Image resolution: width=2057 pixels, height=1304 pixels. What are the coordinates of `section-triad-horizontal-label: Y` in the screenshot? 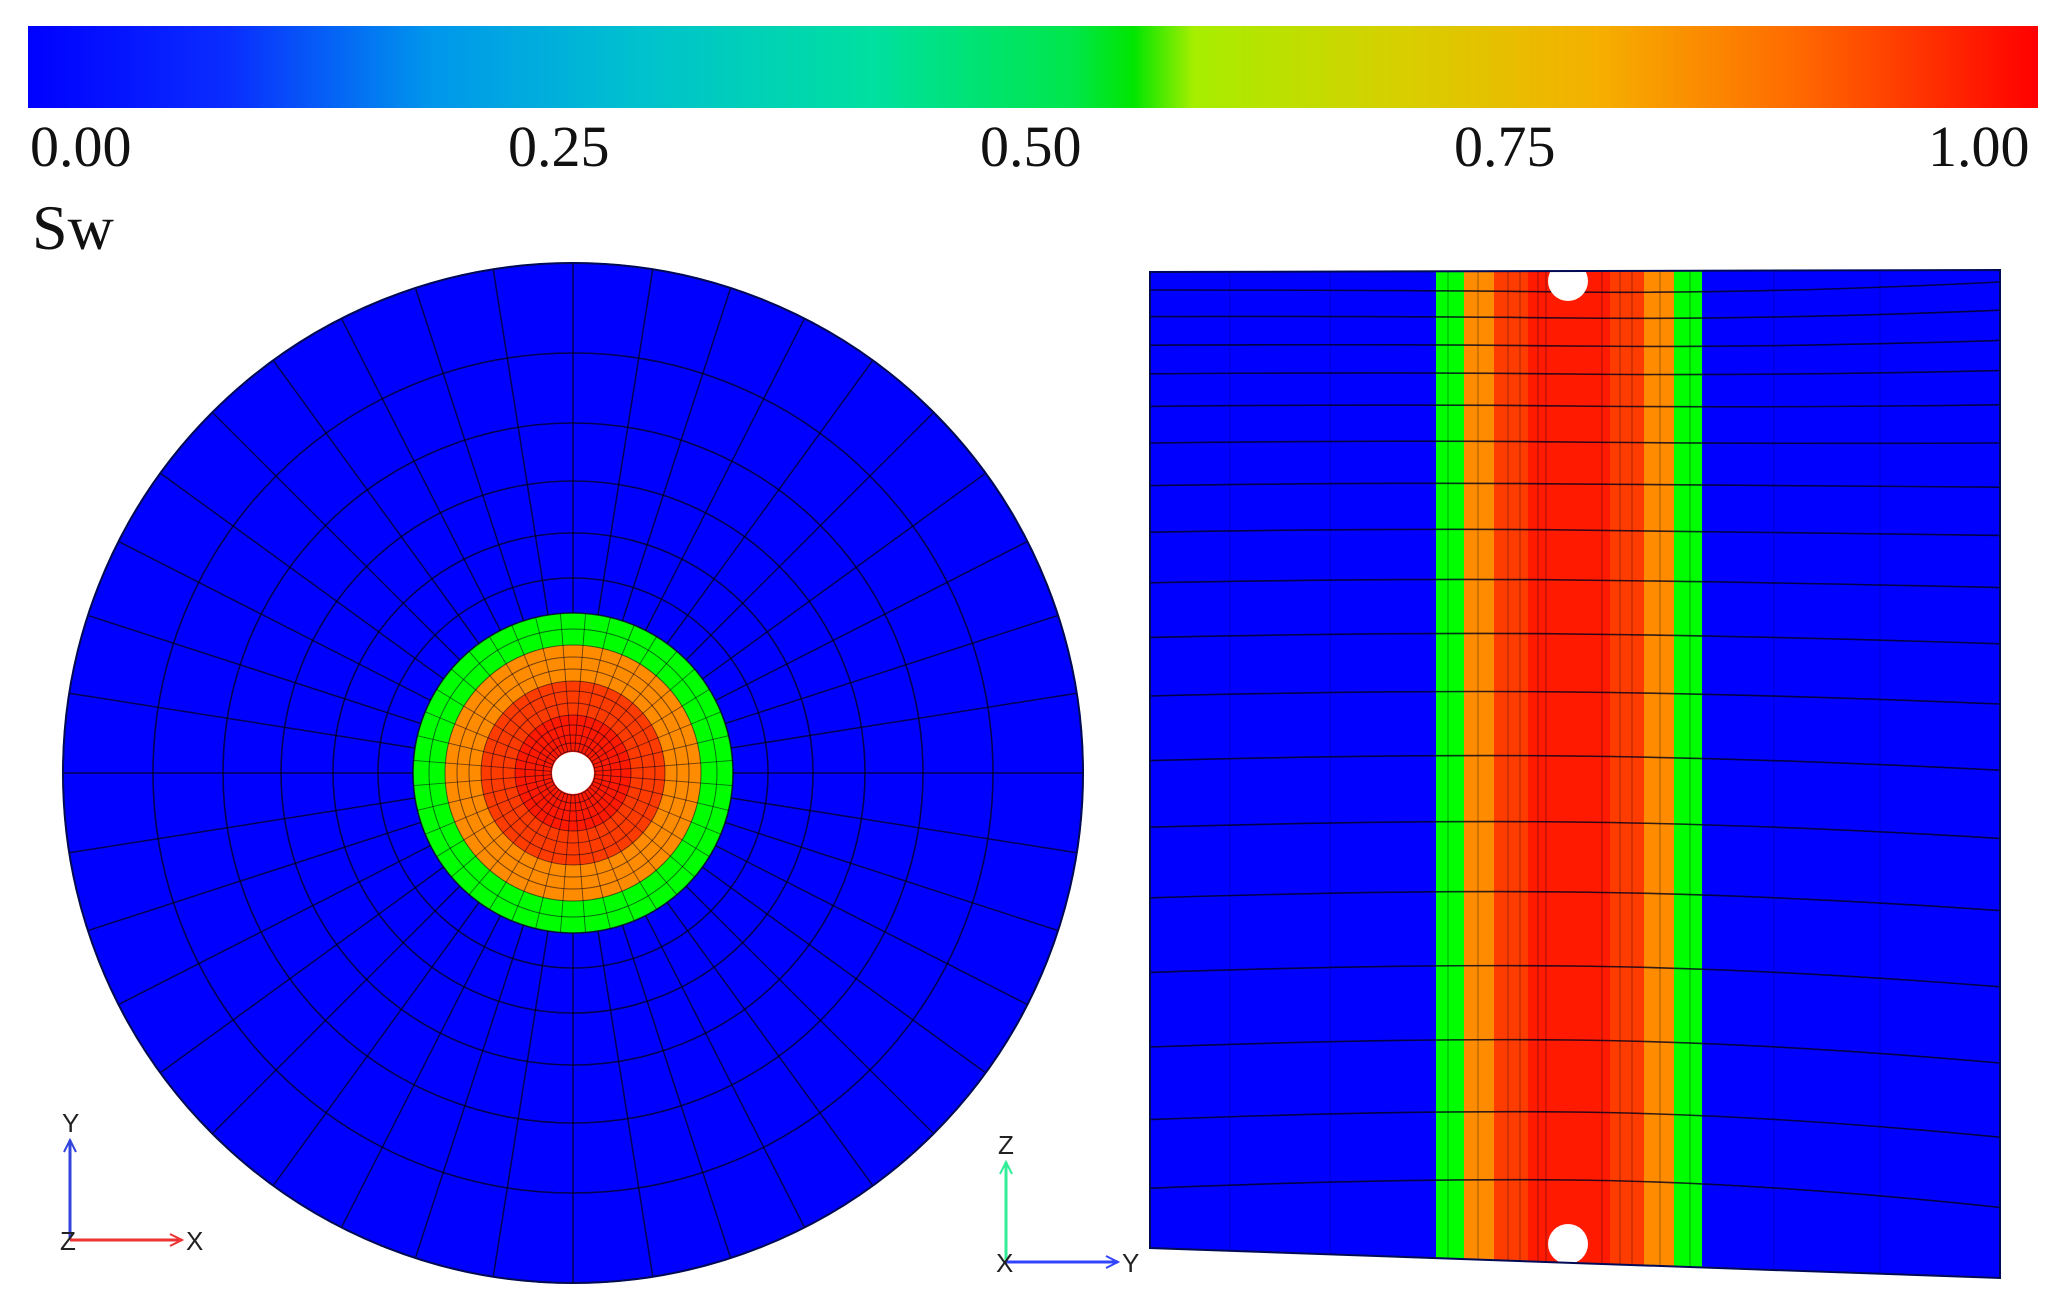 It's located at (1130, 1263).